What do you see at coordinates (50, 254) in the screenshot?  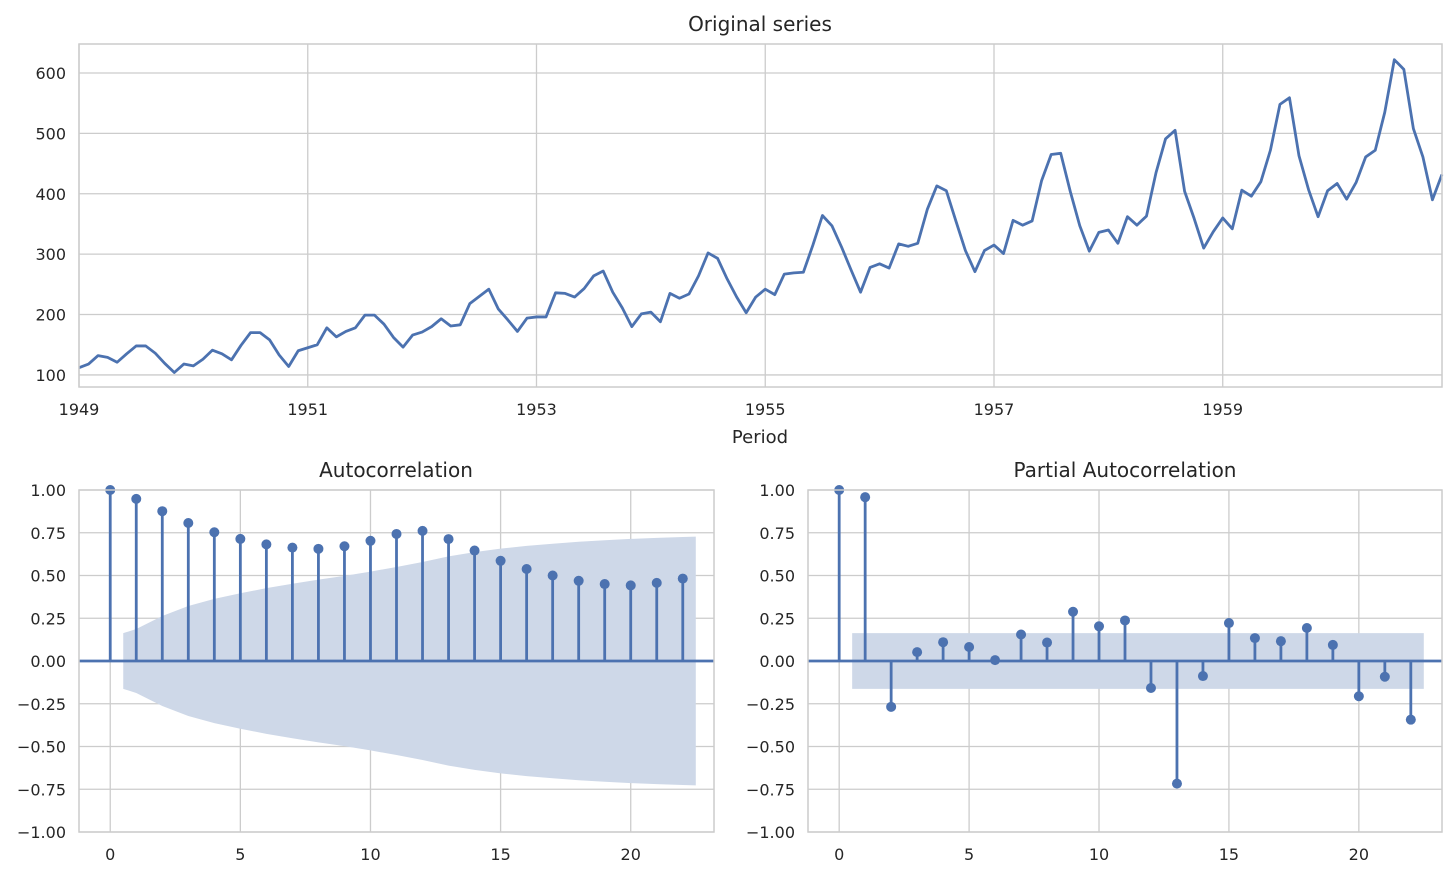 I see `y-tick-label: 300` at bounding box center [50, 254].